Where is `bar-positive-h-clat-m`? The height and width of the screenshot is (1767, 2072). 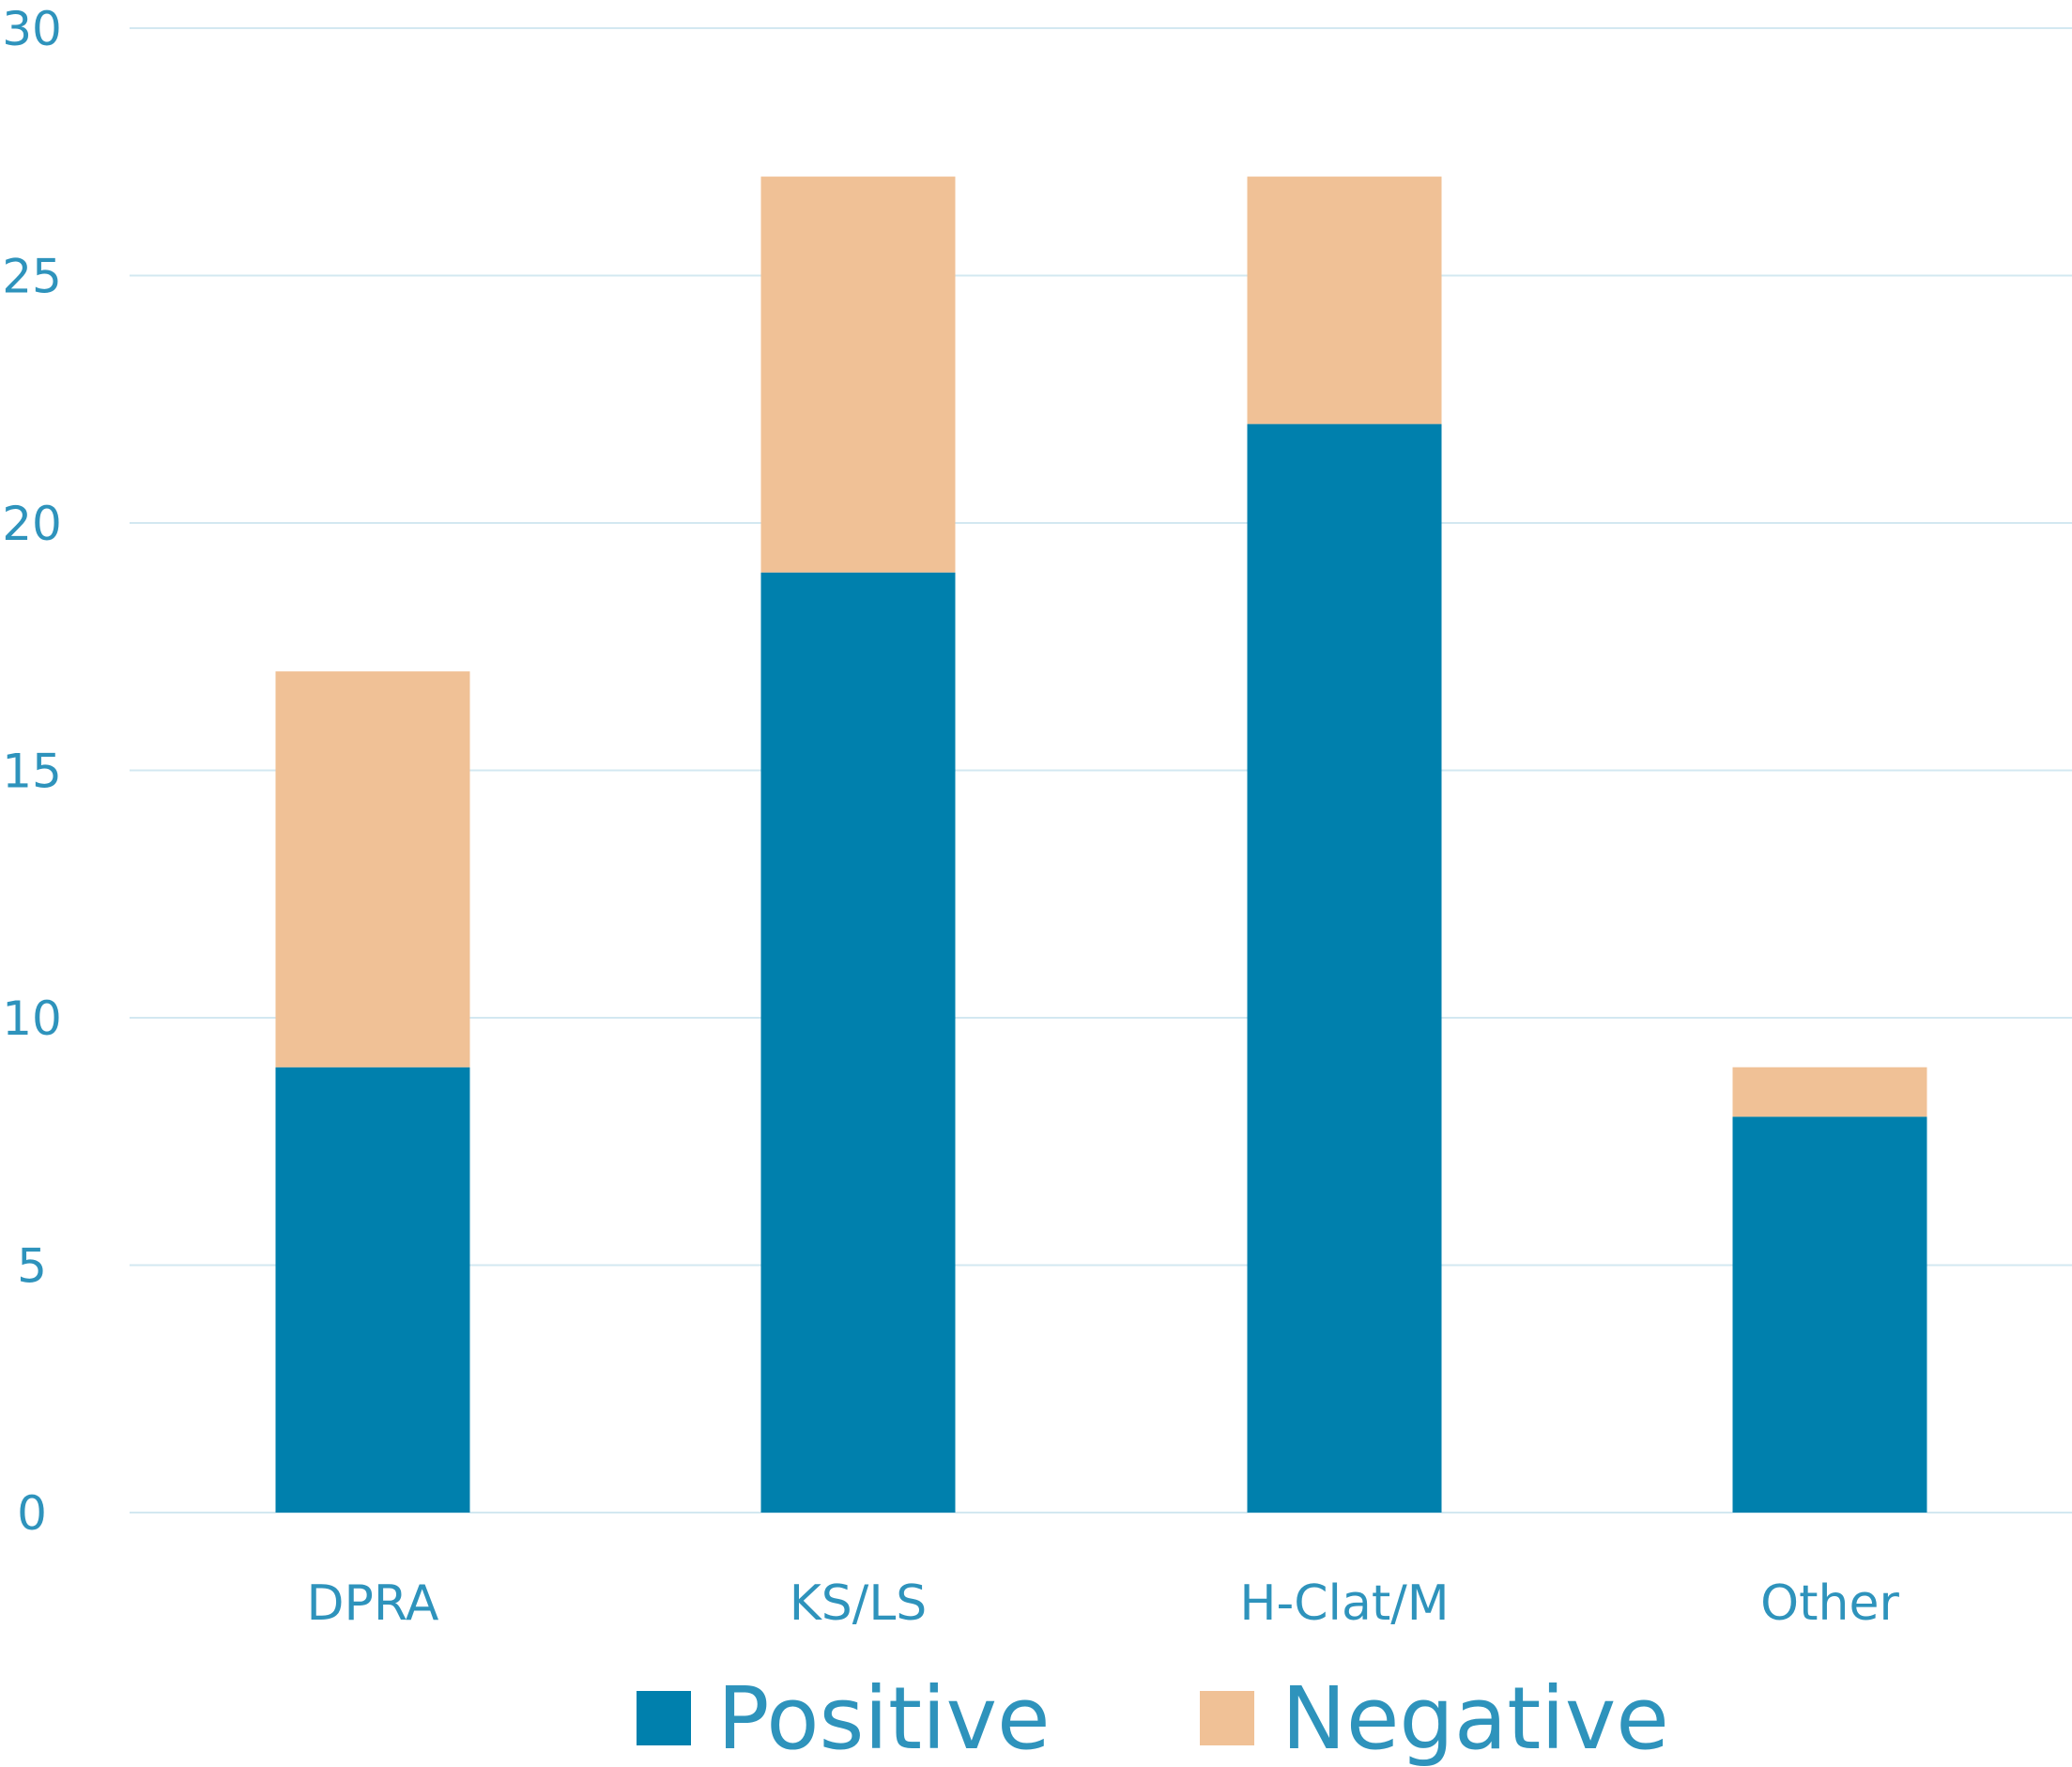
bar-positive-h-clat-m is located at coordinates (1344, 968).